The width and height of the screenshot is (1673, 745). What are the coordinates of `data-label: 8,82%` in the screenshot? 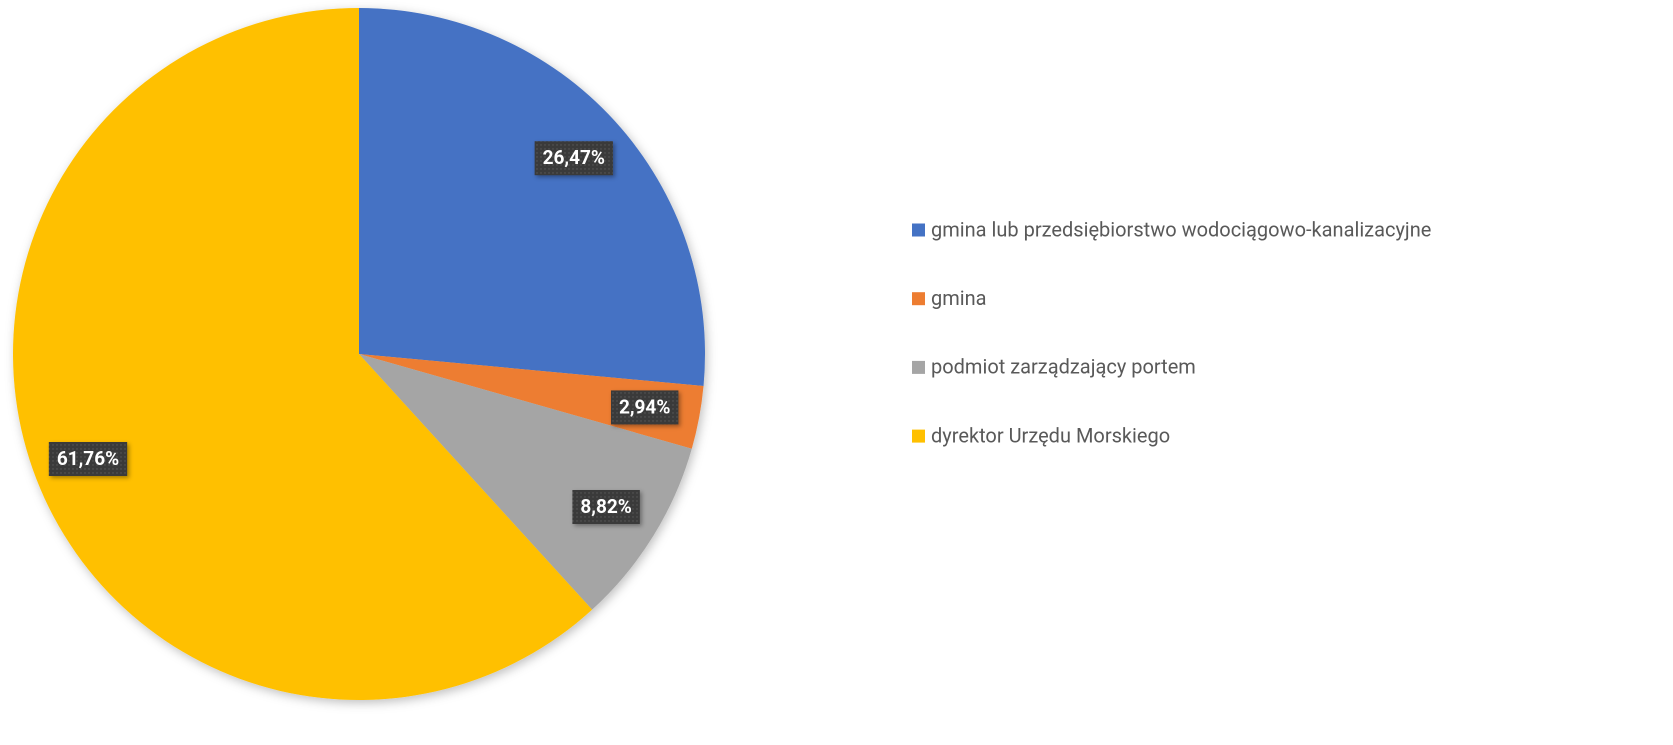 It's located at (605, 506).